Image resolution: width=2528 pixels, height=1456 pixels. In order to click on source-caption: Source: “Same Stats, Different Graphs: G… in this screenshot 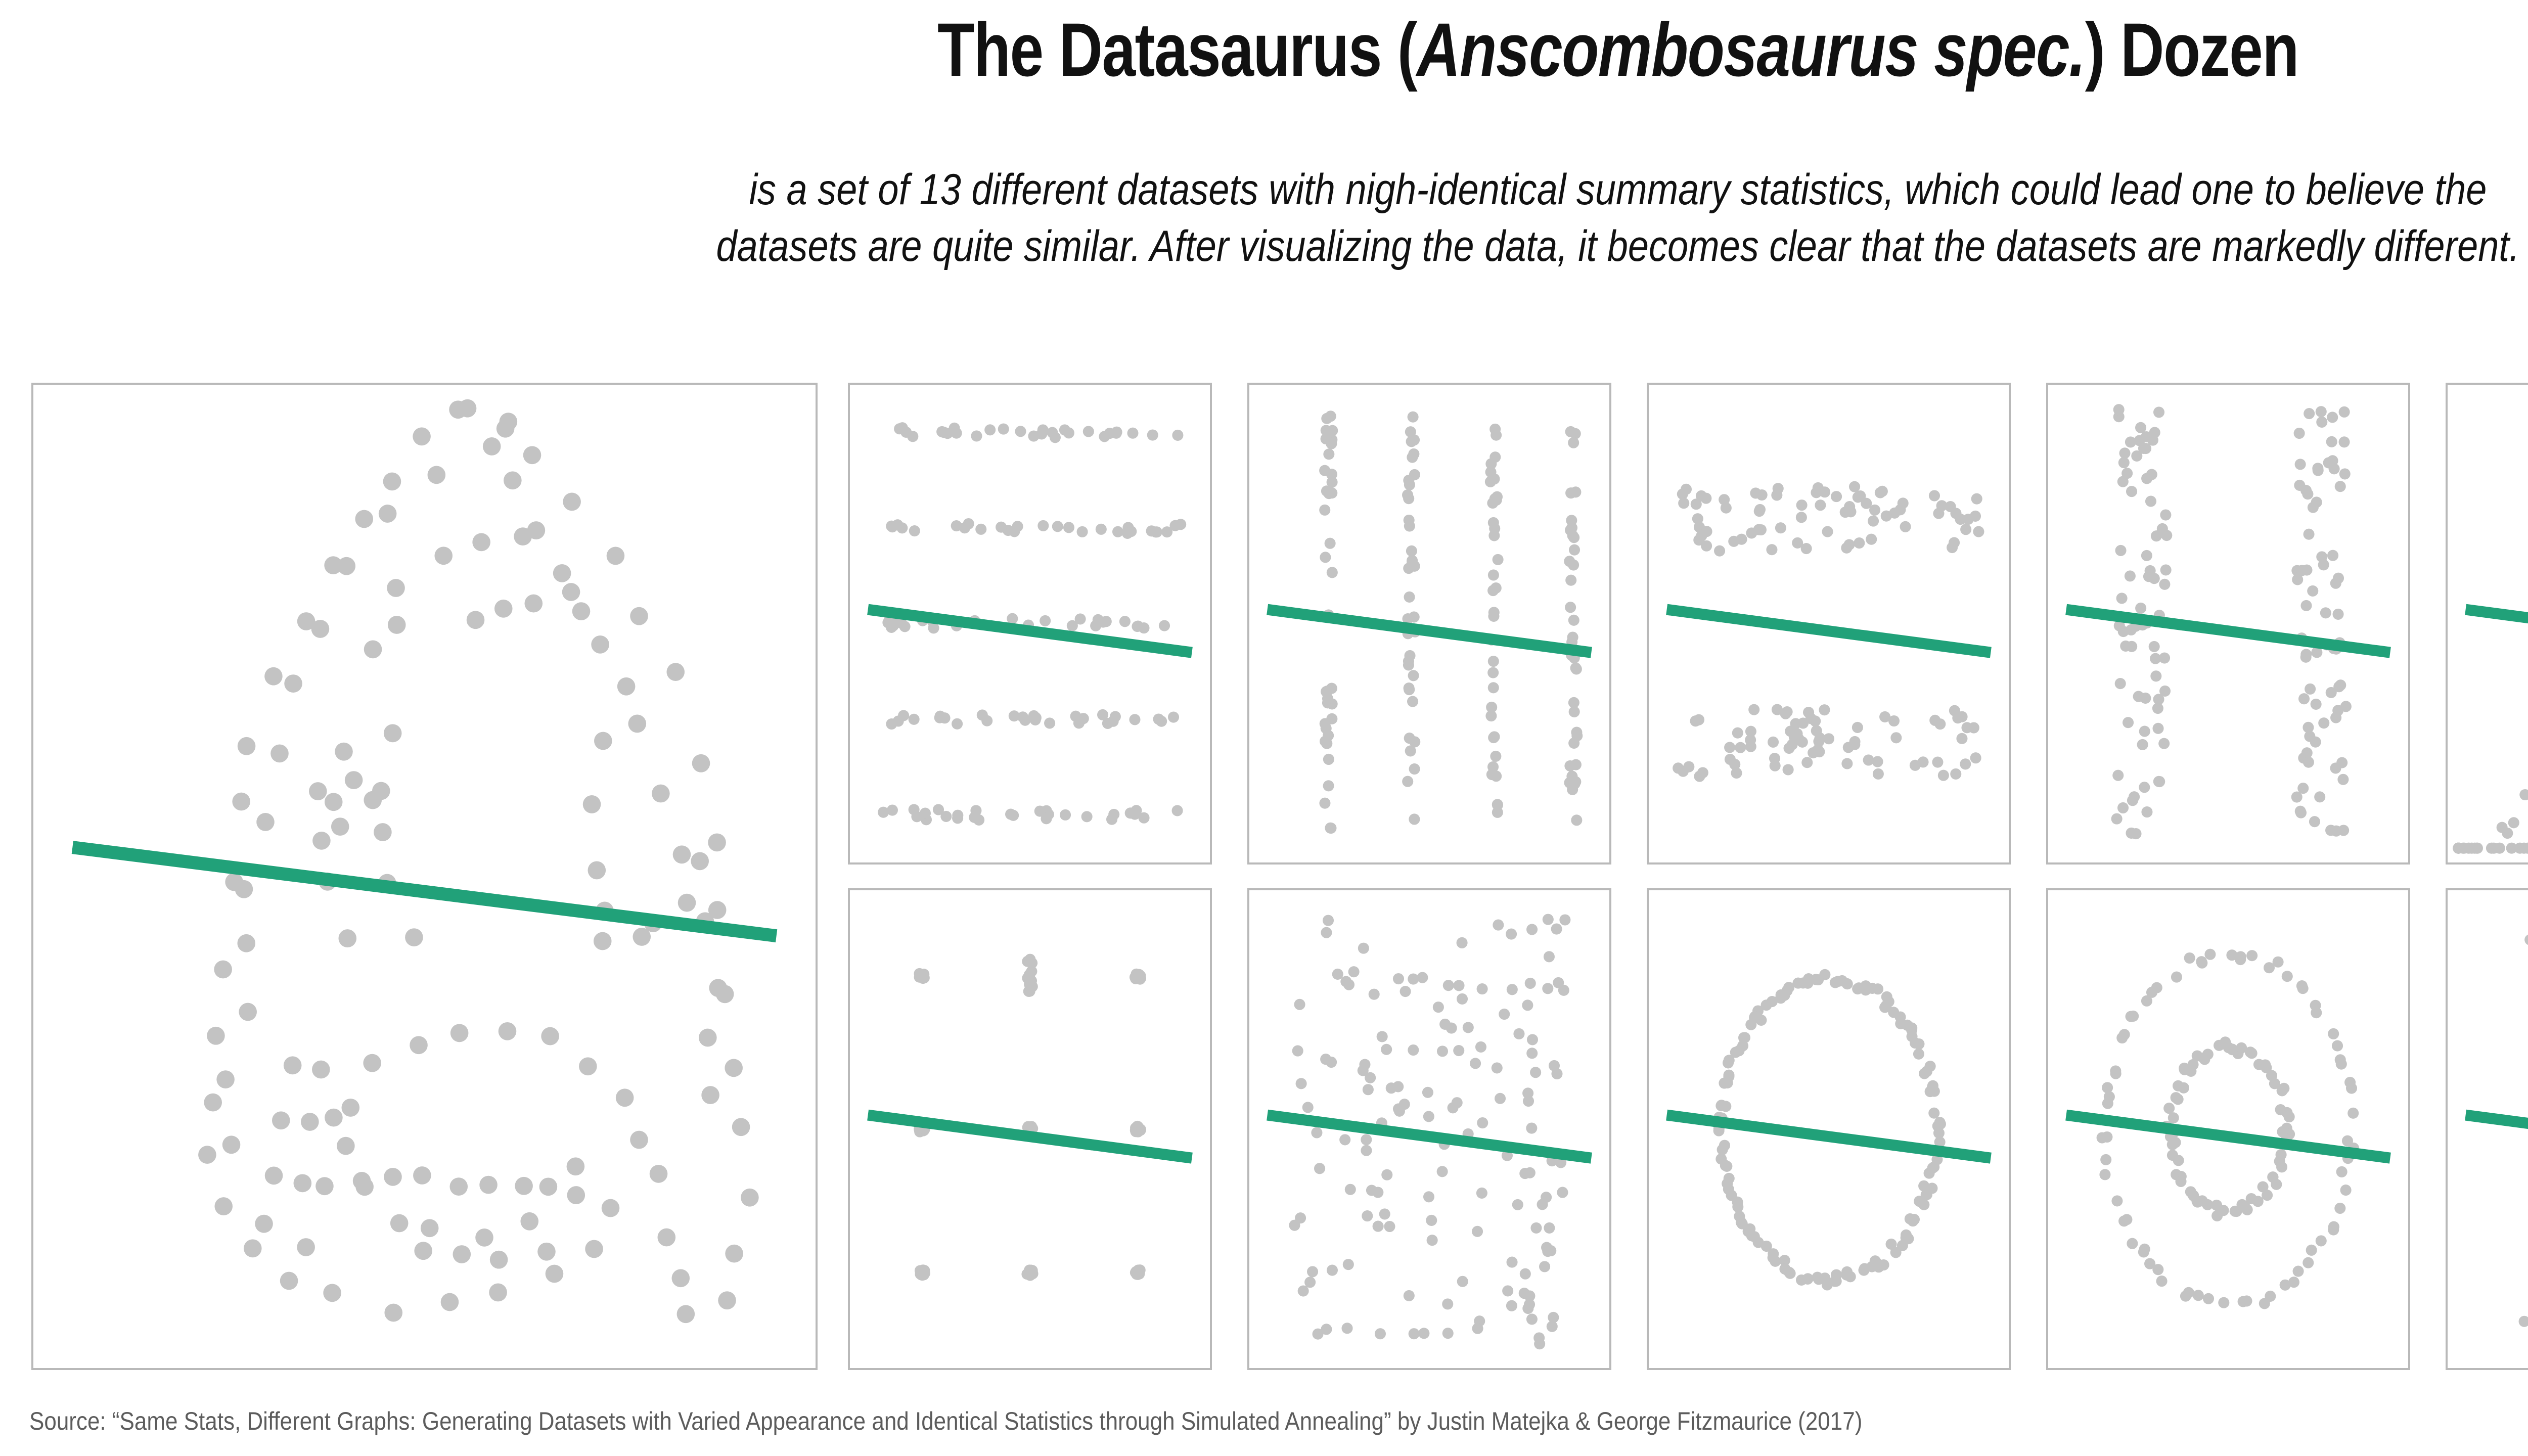, I will do `click(946, 1421)`.